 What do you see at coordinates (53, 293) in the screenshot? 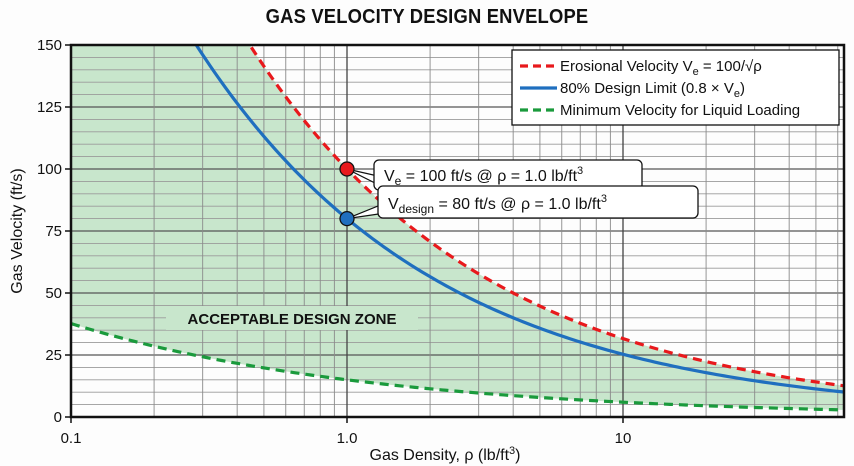
I see `y-tick-label: 50` at bounding box center [53, 293].